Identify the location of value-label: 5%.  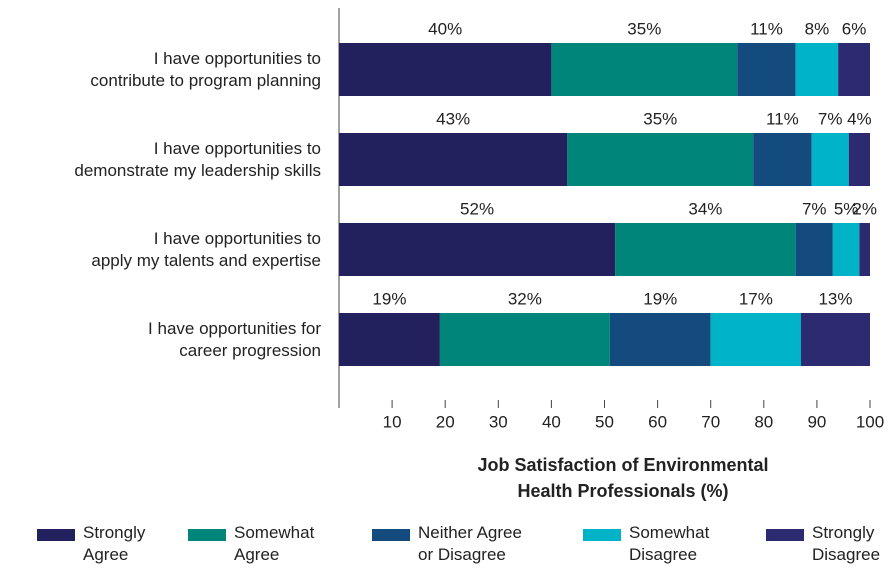
(846, 208).